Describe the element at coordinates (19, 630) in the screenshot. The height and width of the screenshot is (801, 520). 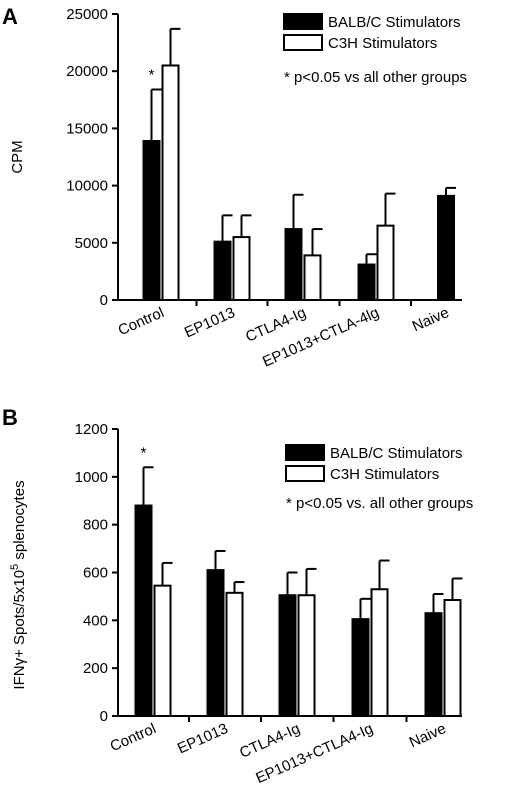
I see `ylabel-part: IFNγ+ Spots/5x10` at that location.